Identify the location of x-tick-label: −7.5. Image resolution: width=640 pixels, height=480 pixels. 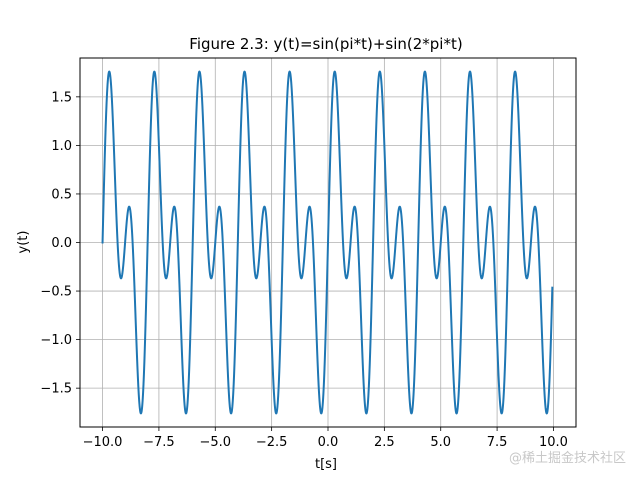
(159, 442).